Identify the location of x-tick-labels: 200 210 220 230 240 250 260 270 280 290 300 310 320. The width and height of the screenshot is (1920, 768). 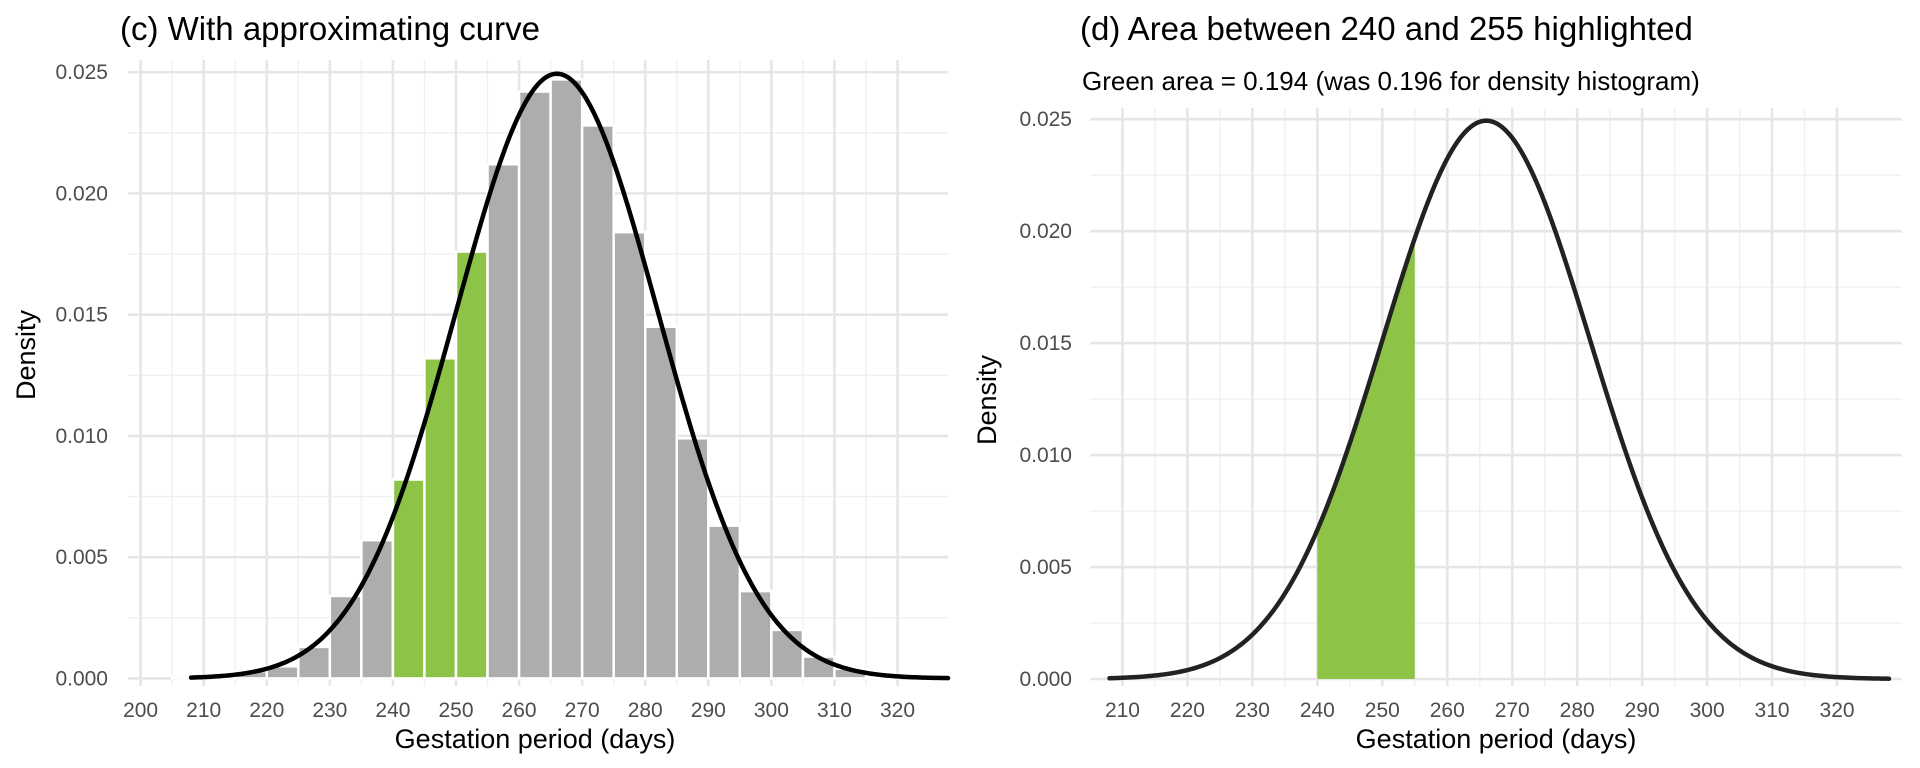
(519, 710).